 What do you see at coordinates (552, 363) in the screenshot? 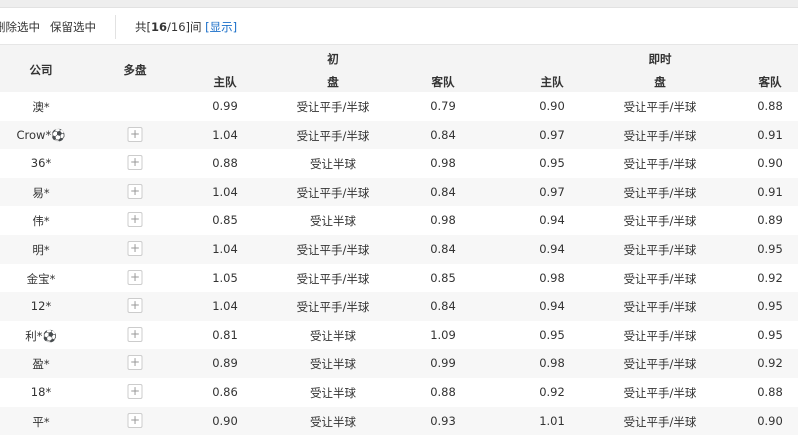
I see `cell-l-home: 0.98` at bounding box center [552, 363].